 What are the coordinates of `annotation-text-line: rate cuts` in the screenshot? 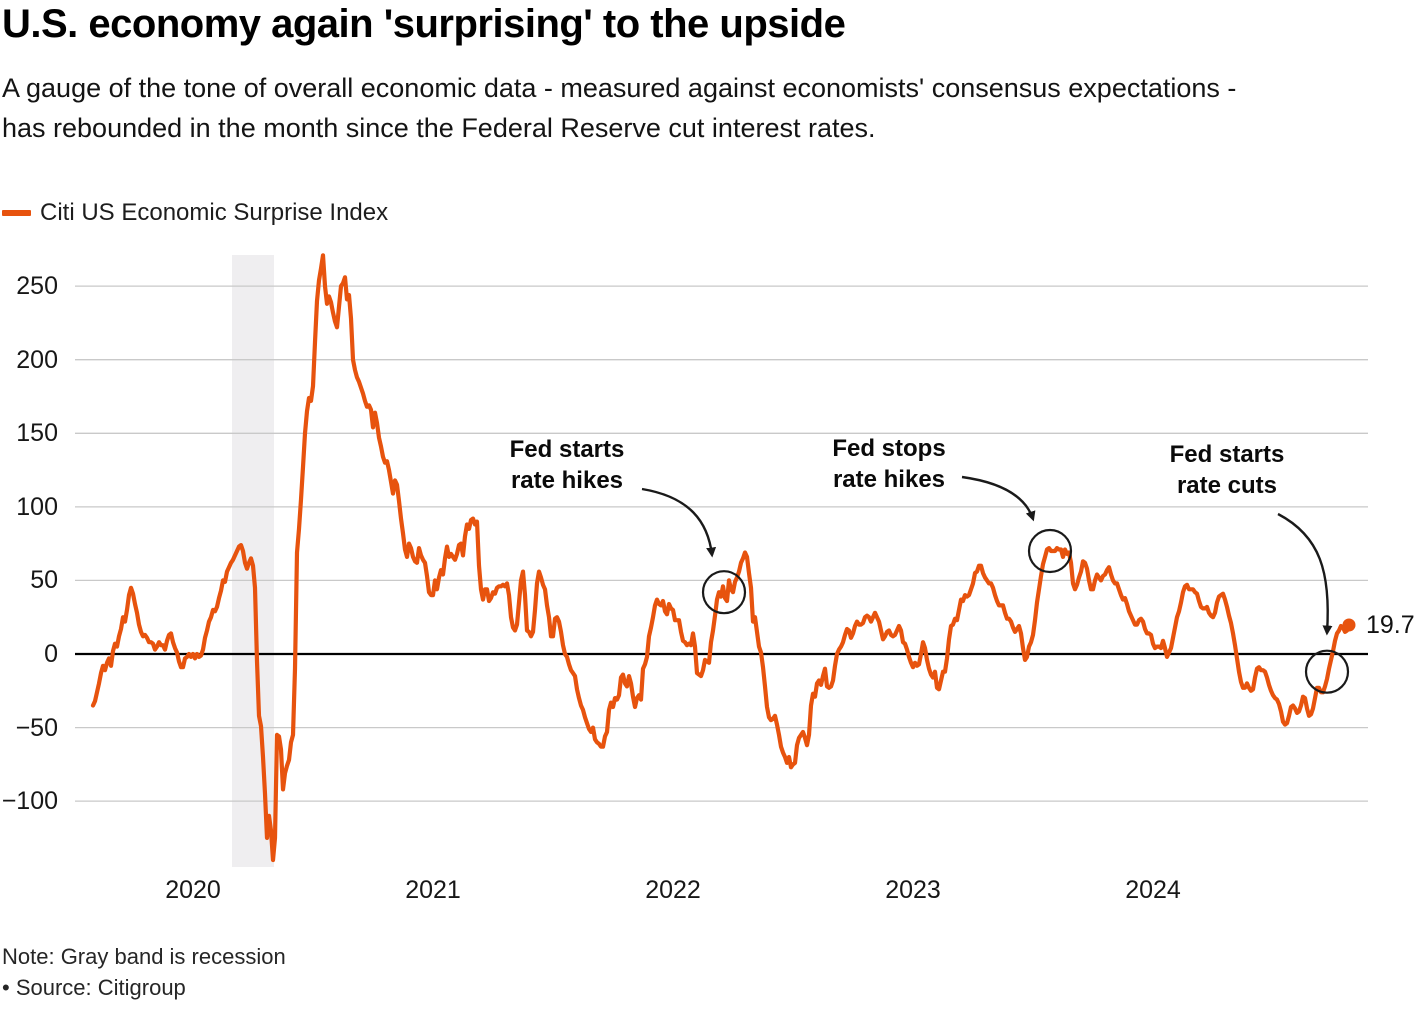 It's located at (1227, 485).